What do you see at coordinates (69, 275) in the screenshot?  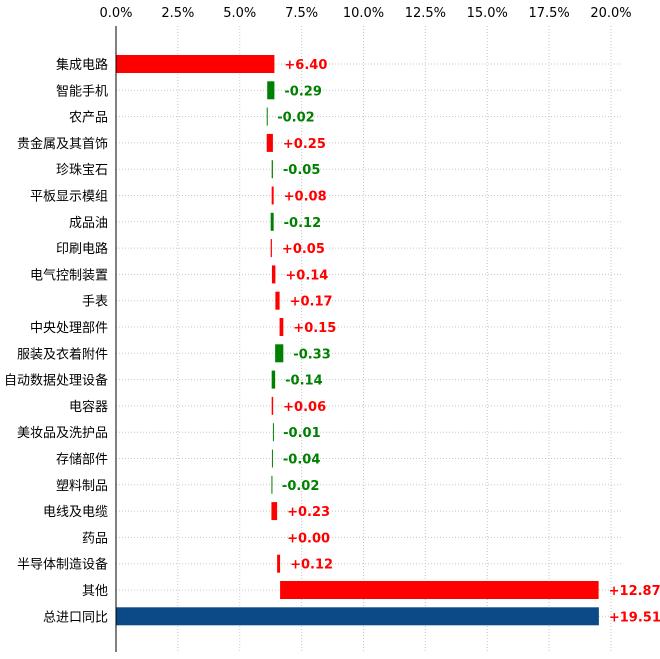 I see `category-label: 电气控制装置` at bounding box center [69, 275].